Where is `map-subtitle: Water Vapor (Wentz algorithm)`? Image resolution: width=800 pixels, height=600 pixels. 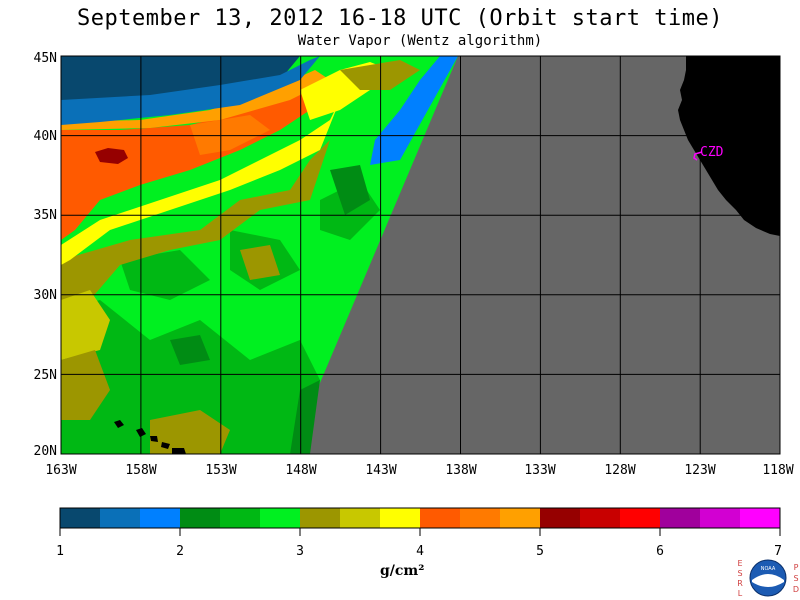 map-subtitle: Water Vapor (Wentz algorithm) is located at coordinates (420, 41).